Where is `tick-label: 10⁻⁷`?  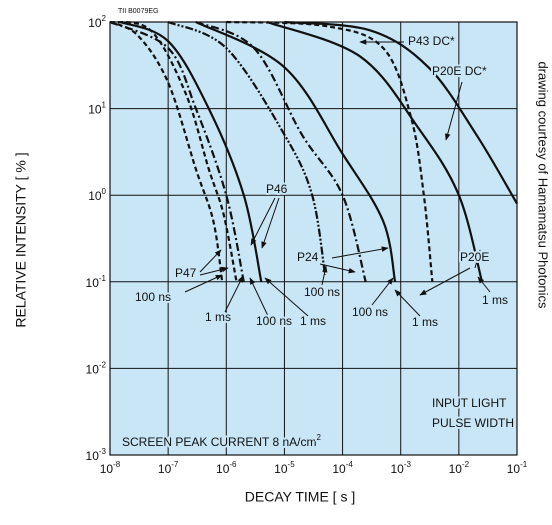
tick-label: 10⁻⁷ is located at coordinates (168, 468).